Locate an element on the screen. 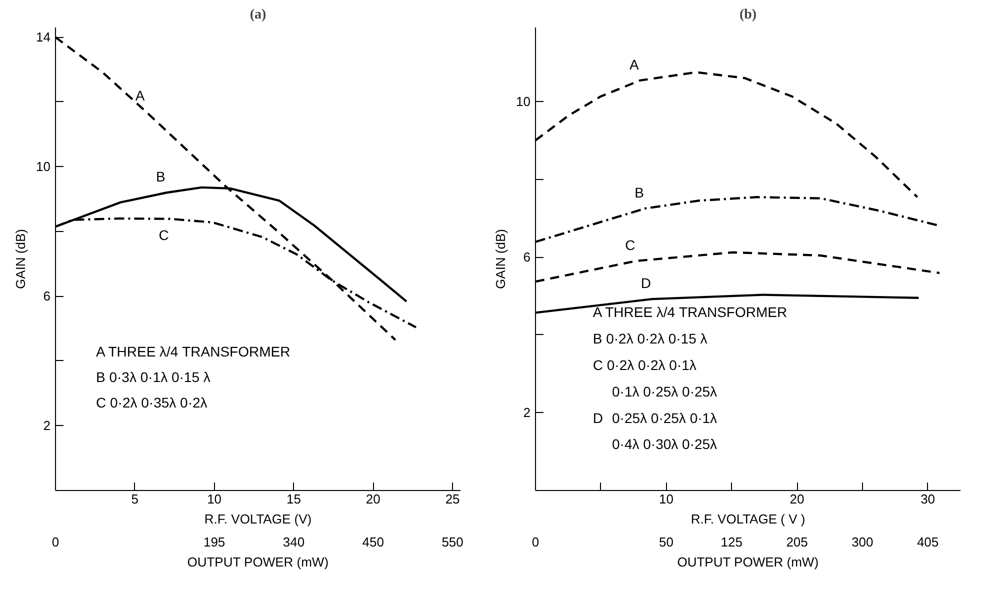 The height and width of the screenshot is (589, 983). chart-title: (a) is located at coordinates (258, 15).